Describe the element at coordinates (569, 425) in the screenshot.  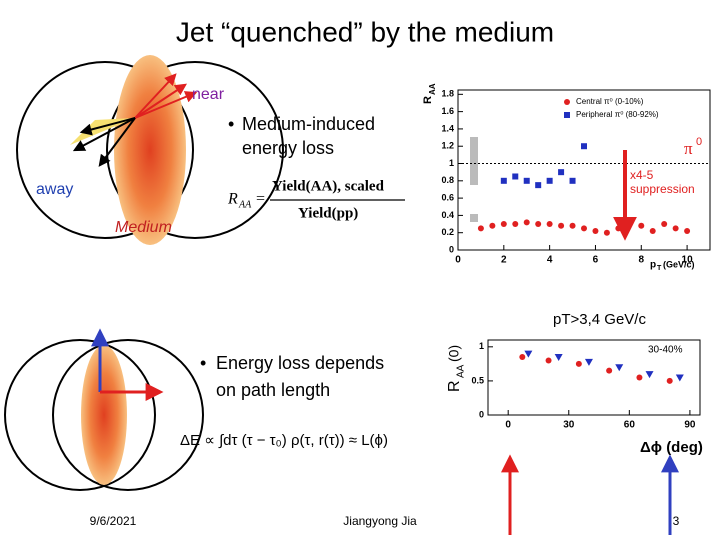
I see `x-tick-label: 30` at that location.